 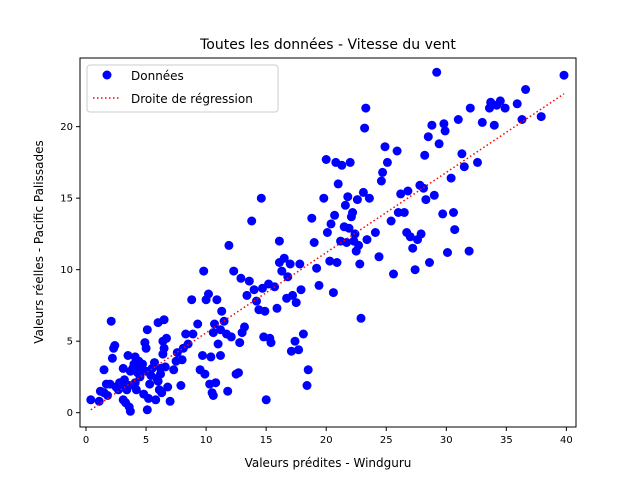 I want to click on legend: Données Droite de régression, so click(x=182, y=88).